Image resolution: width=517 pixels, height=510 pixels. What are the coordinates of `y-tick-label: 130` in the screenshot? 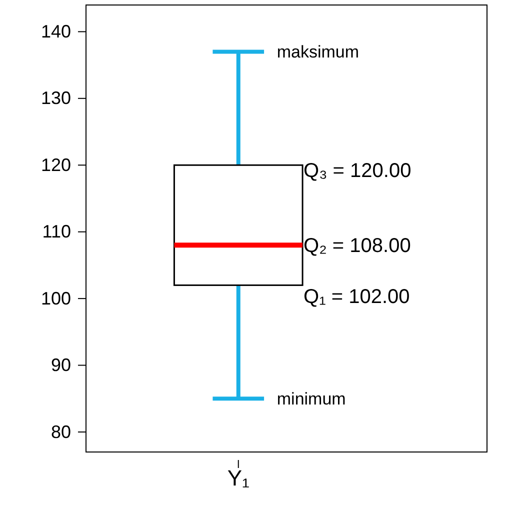 It's located at (55, 98).